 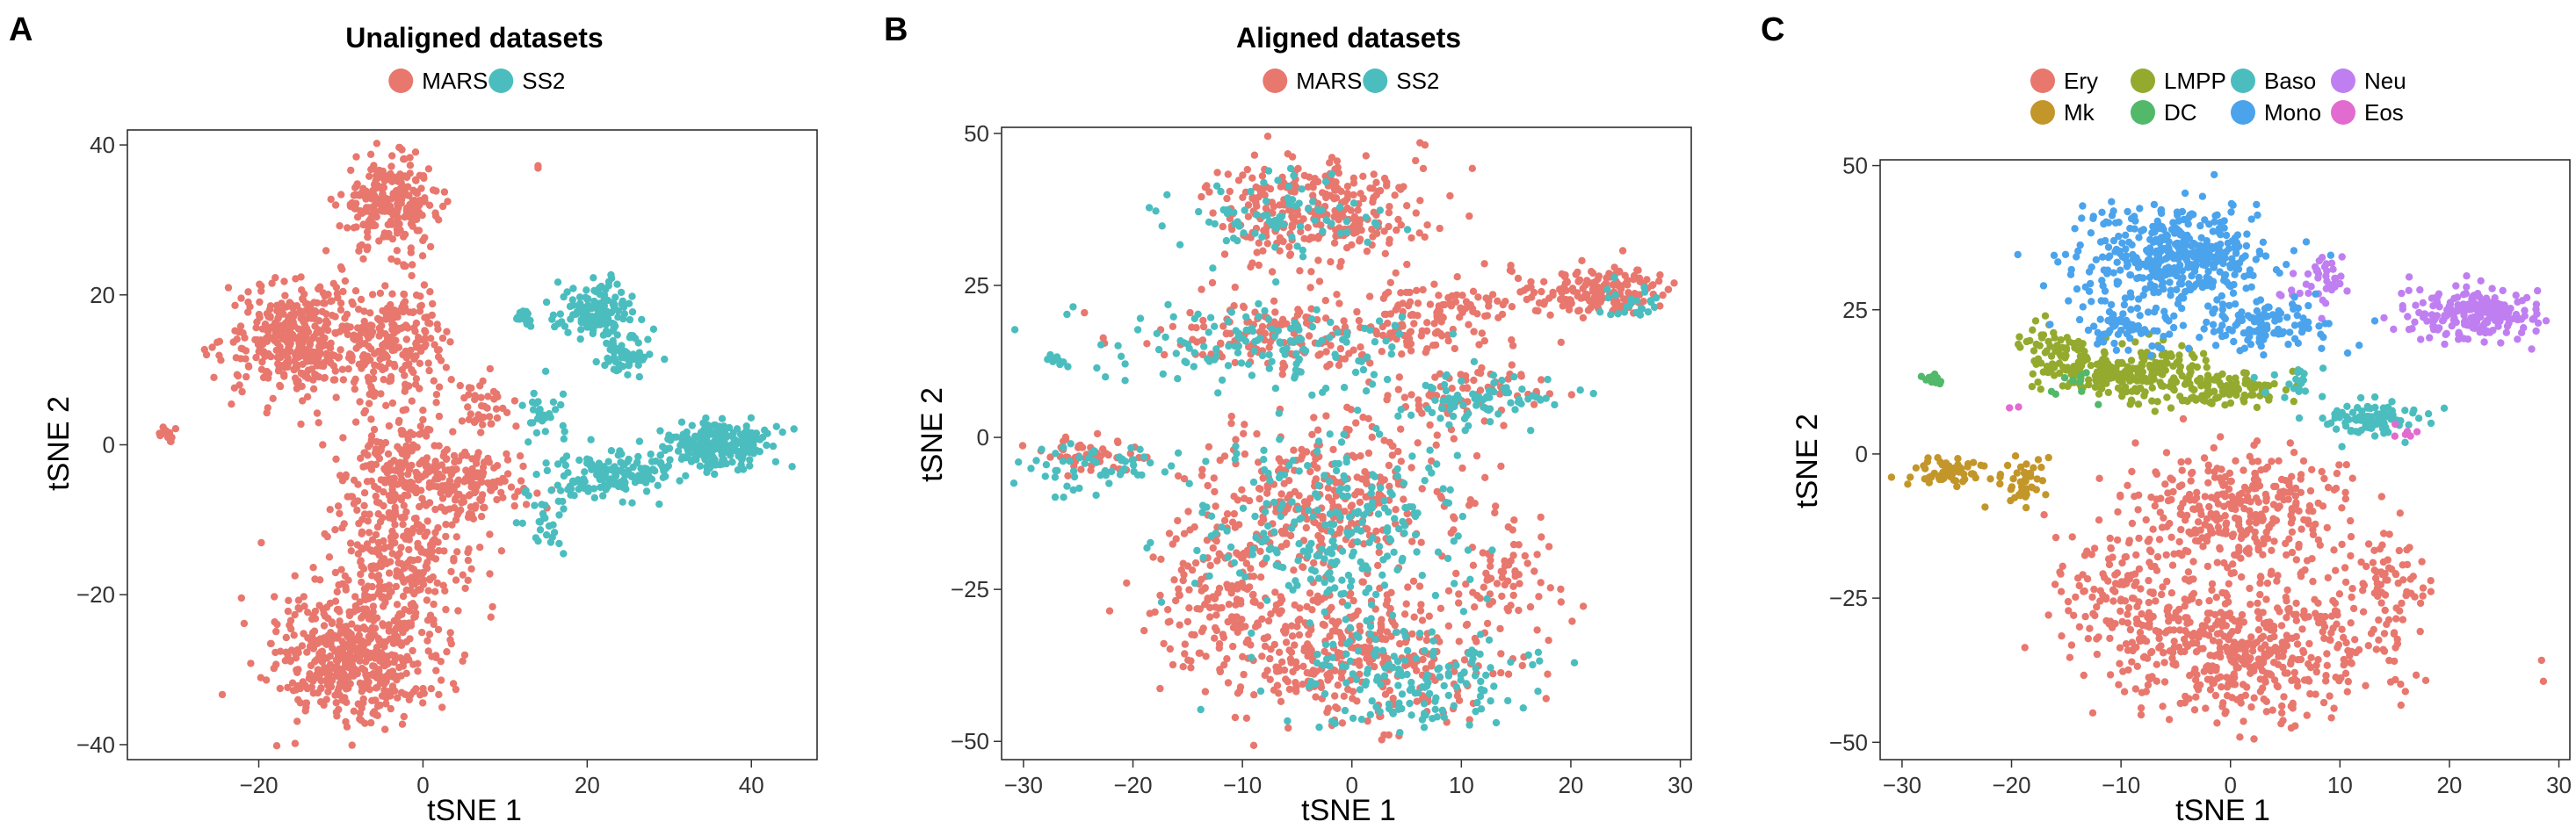 What do you see at coordinates (258, 785) in the screenshot?
I see `x-tick-label: −20` at bounding box center [258, 785].